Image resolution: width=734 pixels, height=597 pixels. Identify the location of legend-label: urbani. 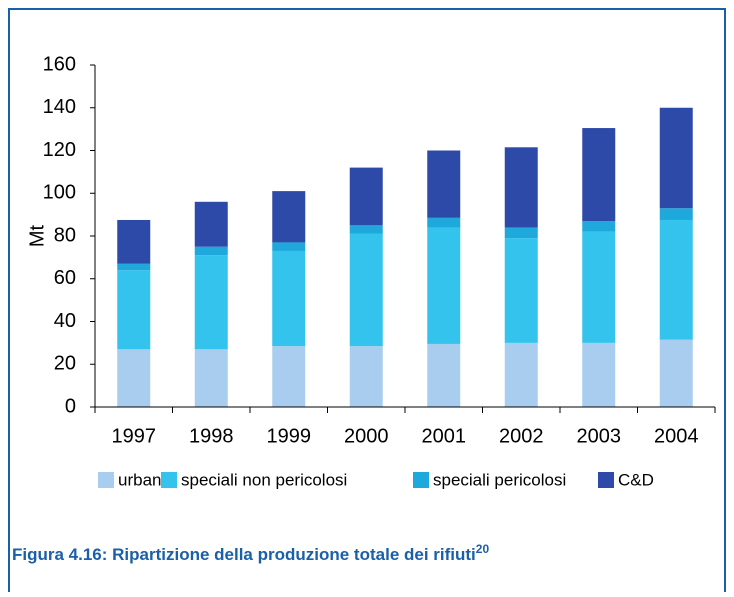
(141, 479).